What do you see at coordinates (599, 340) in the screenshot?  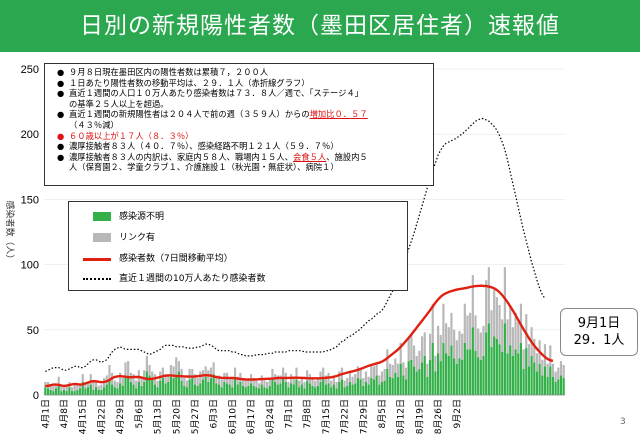 I see `callout-value: 29．1人` at bounding box center [599, 340].